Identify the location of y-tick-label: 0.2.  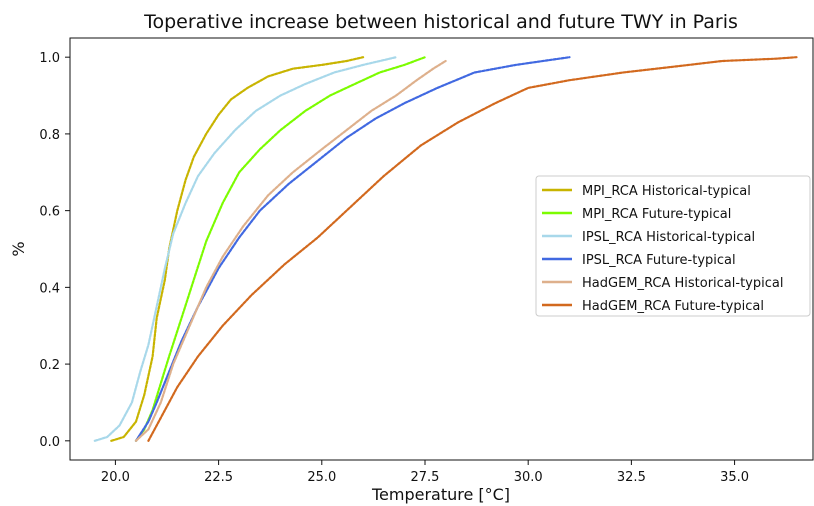
(49, 365).